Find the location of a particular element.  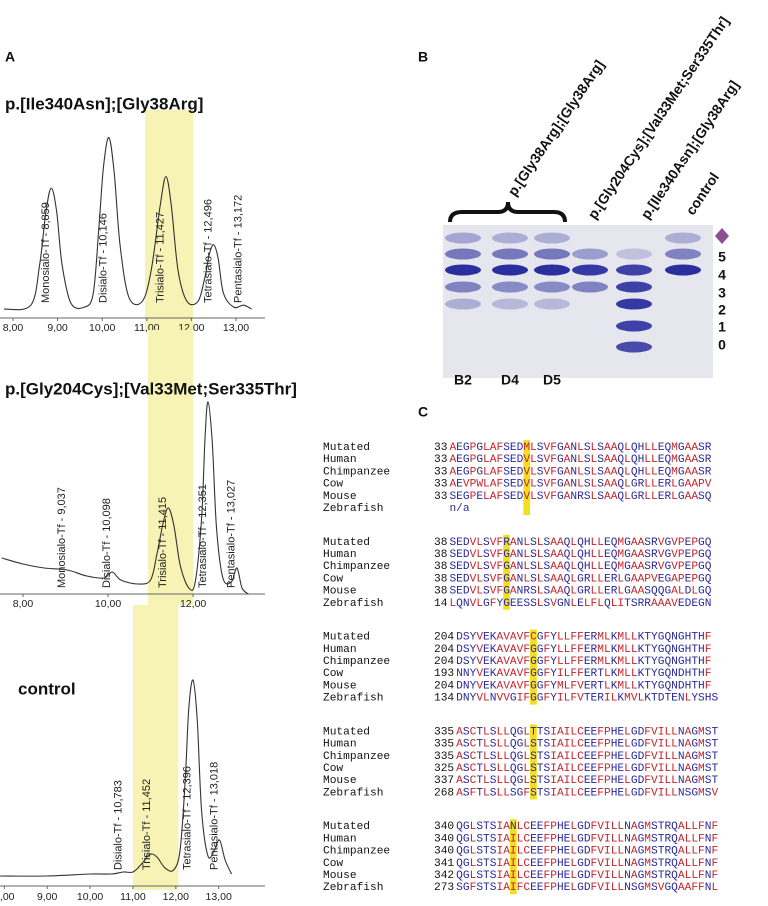

highlight-band is located at coordinates (155, 747).